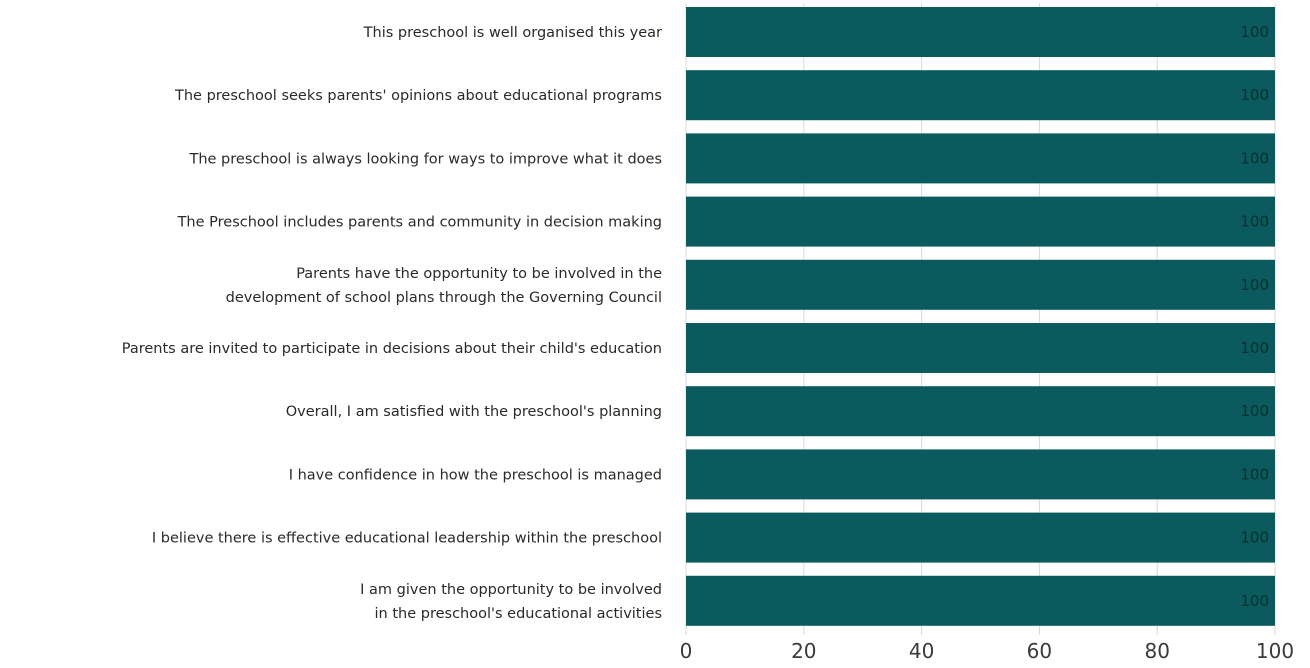 This screenshot has height=668, width=1310. Describe the element at coordinates (1254, 348) in the screenshot. I see `data-label-5: 100` at that location.